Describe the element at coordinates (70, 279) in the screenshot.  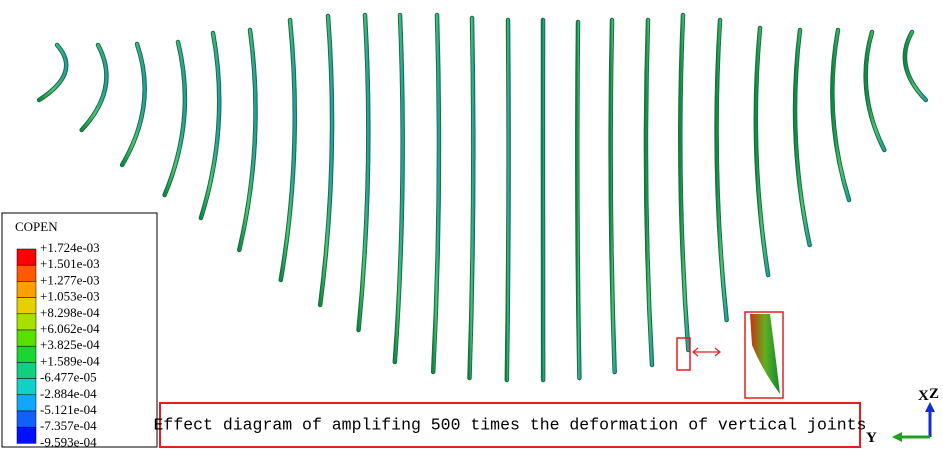
I see `legend-label: +1.277e-03` at that location.